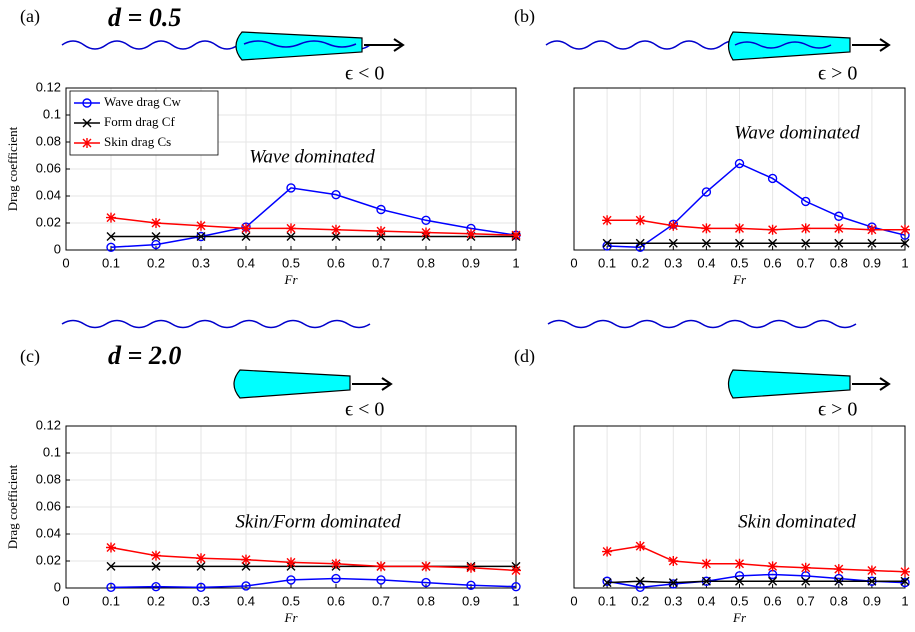 The height and width of the screenshot is (632, 915). Describe the element at coordinates (139, 121) in the screenshot. I see `legend-label: Form drag Cf` at that location.